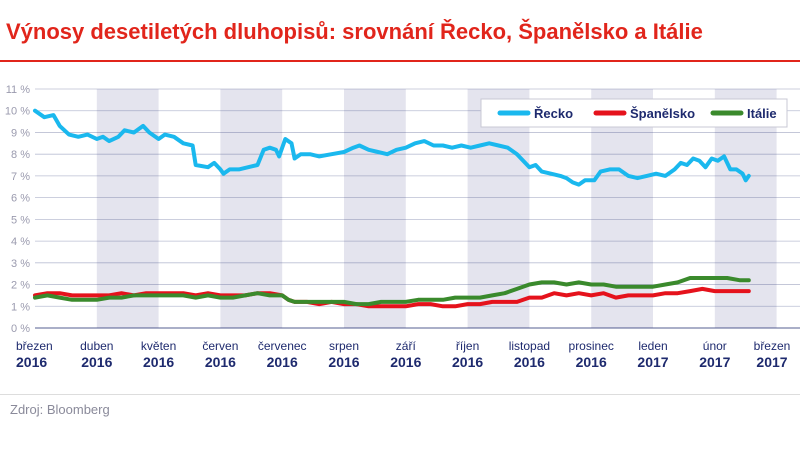  I want to click on footer-divider, so click(400, 394).